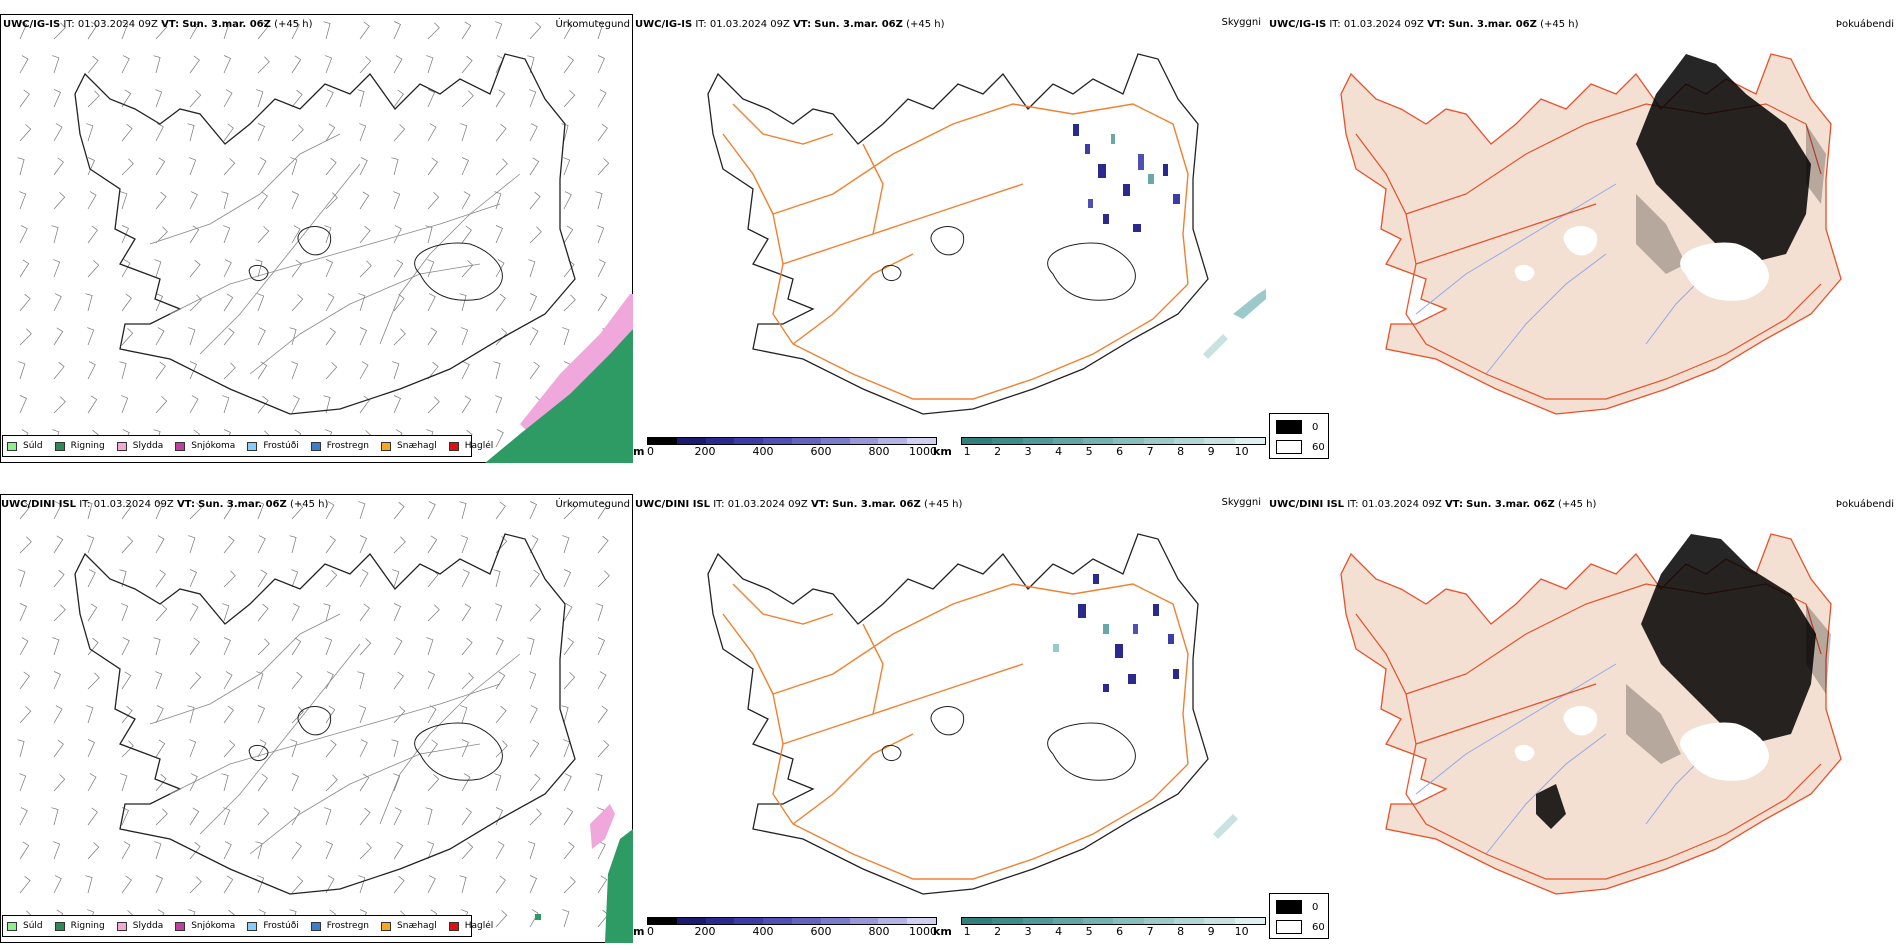 This screenshot has width=1900, height=950. I want to click on legend-swatch, so click(453, 926).